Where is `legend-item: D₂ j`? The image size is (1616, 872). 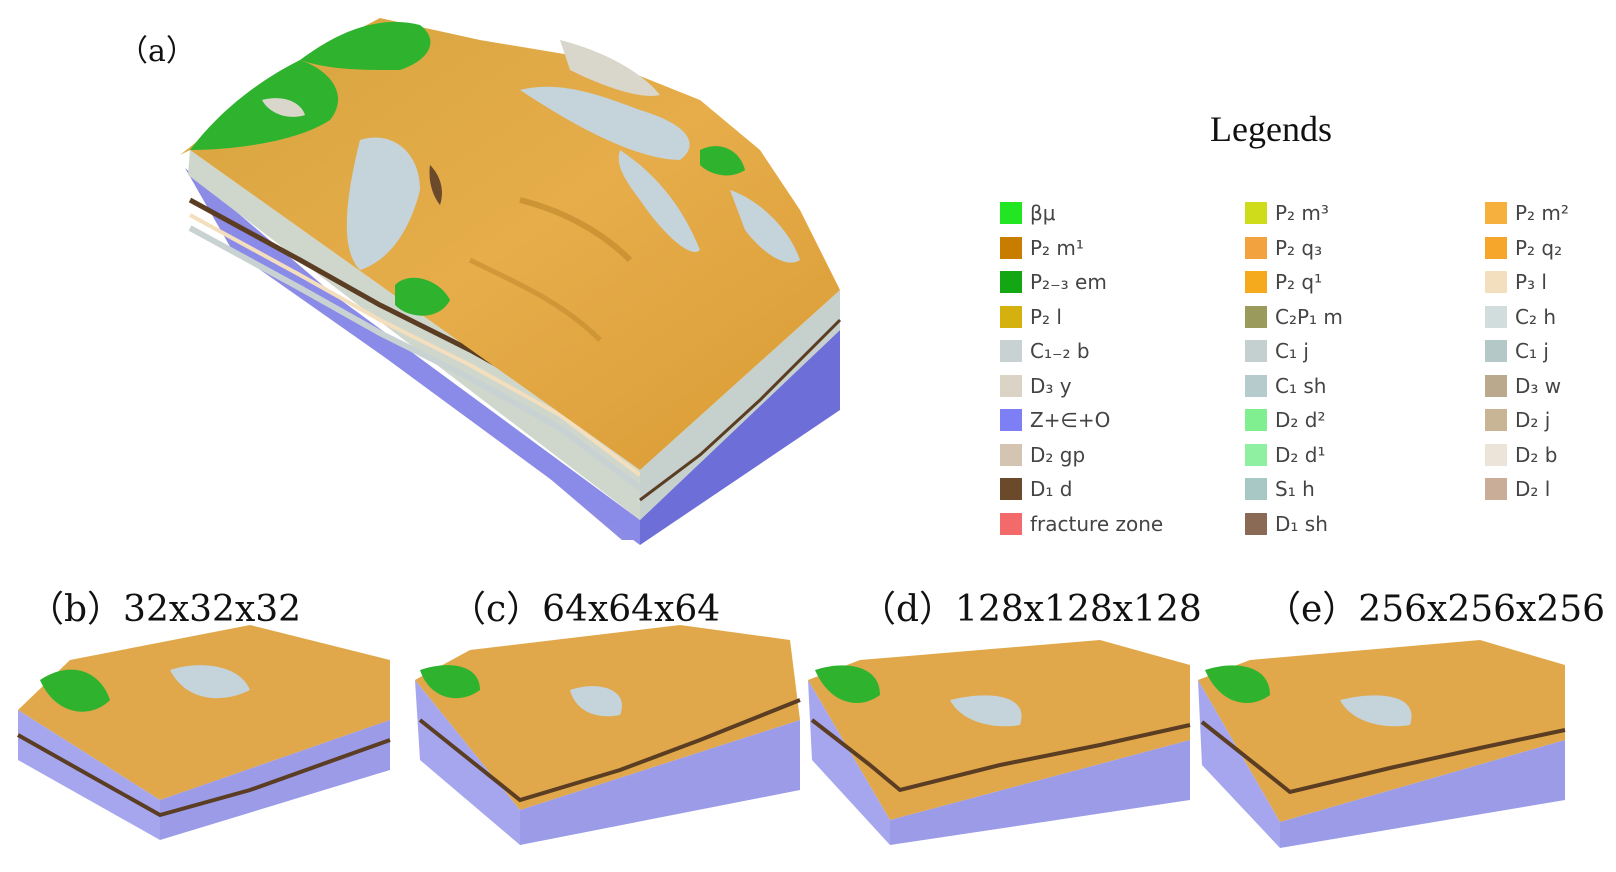
legend-item: D₂ j is located at coordinates (1550, 420).